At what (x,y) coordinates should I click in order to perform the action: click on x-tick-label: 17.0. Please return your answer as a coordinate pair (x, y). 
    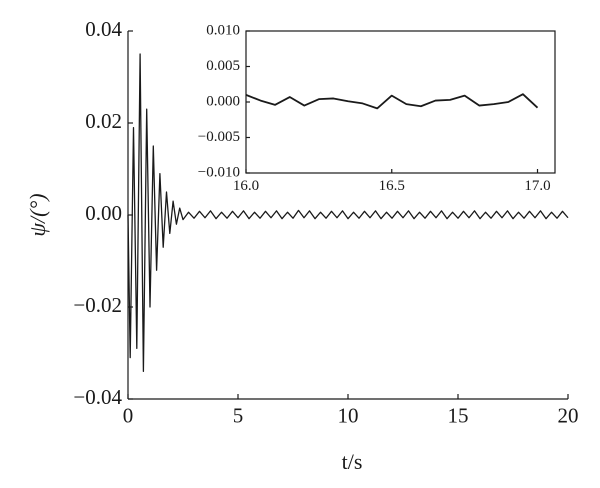
    Looking at the image, I should click on (537, 186).